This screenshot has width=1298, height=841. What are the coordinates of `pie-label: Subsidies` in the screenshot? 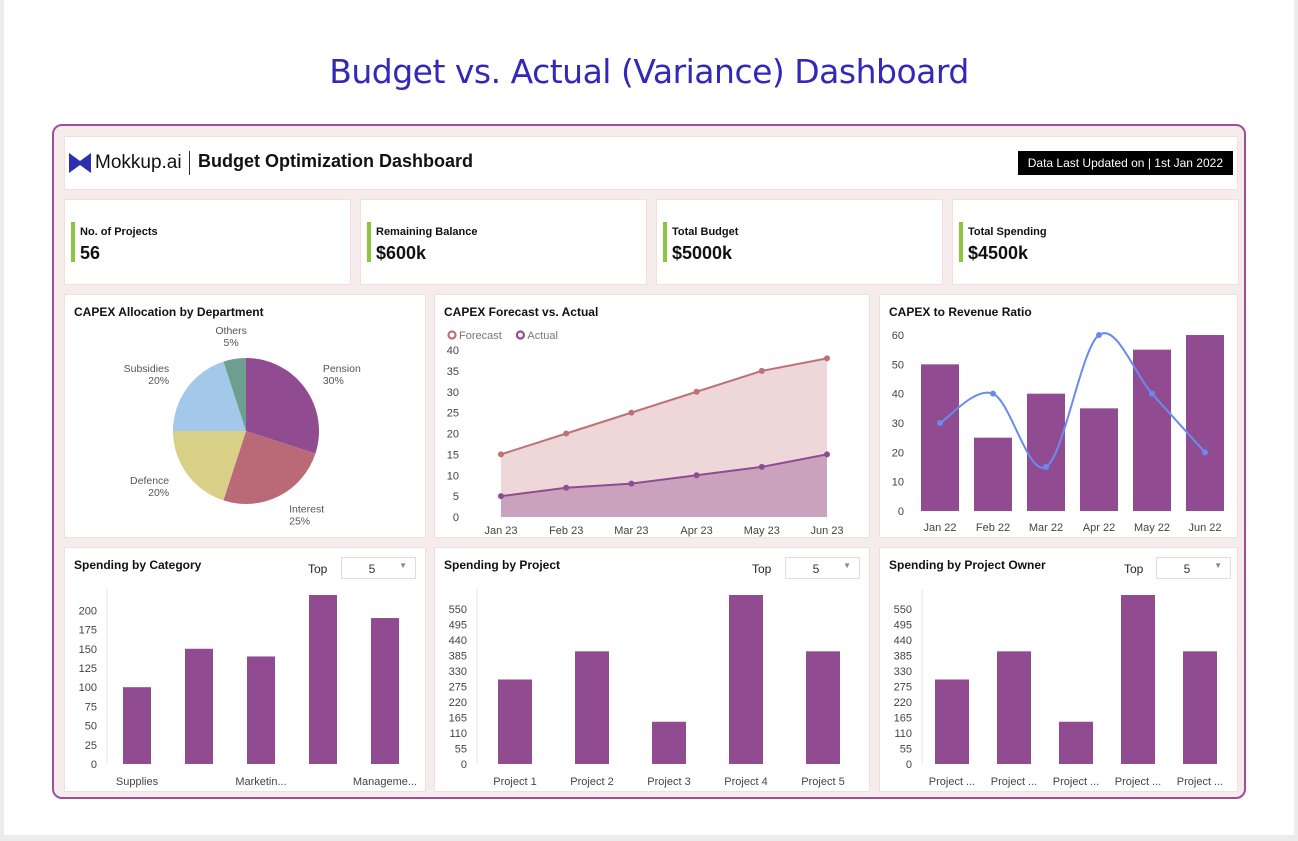 It's located at (147, 369).